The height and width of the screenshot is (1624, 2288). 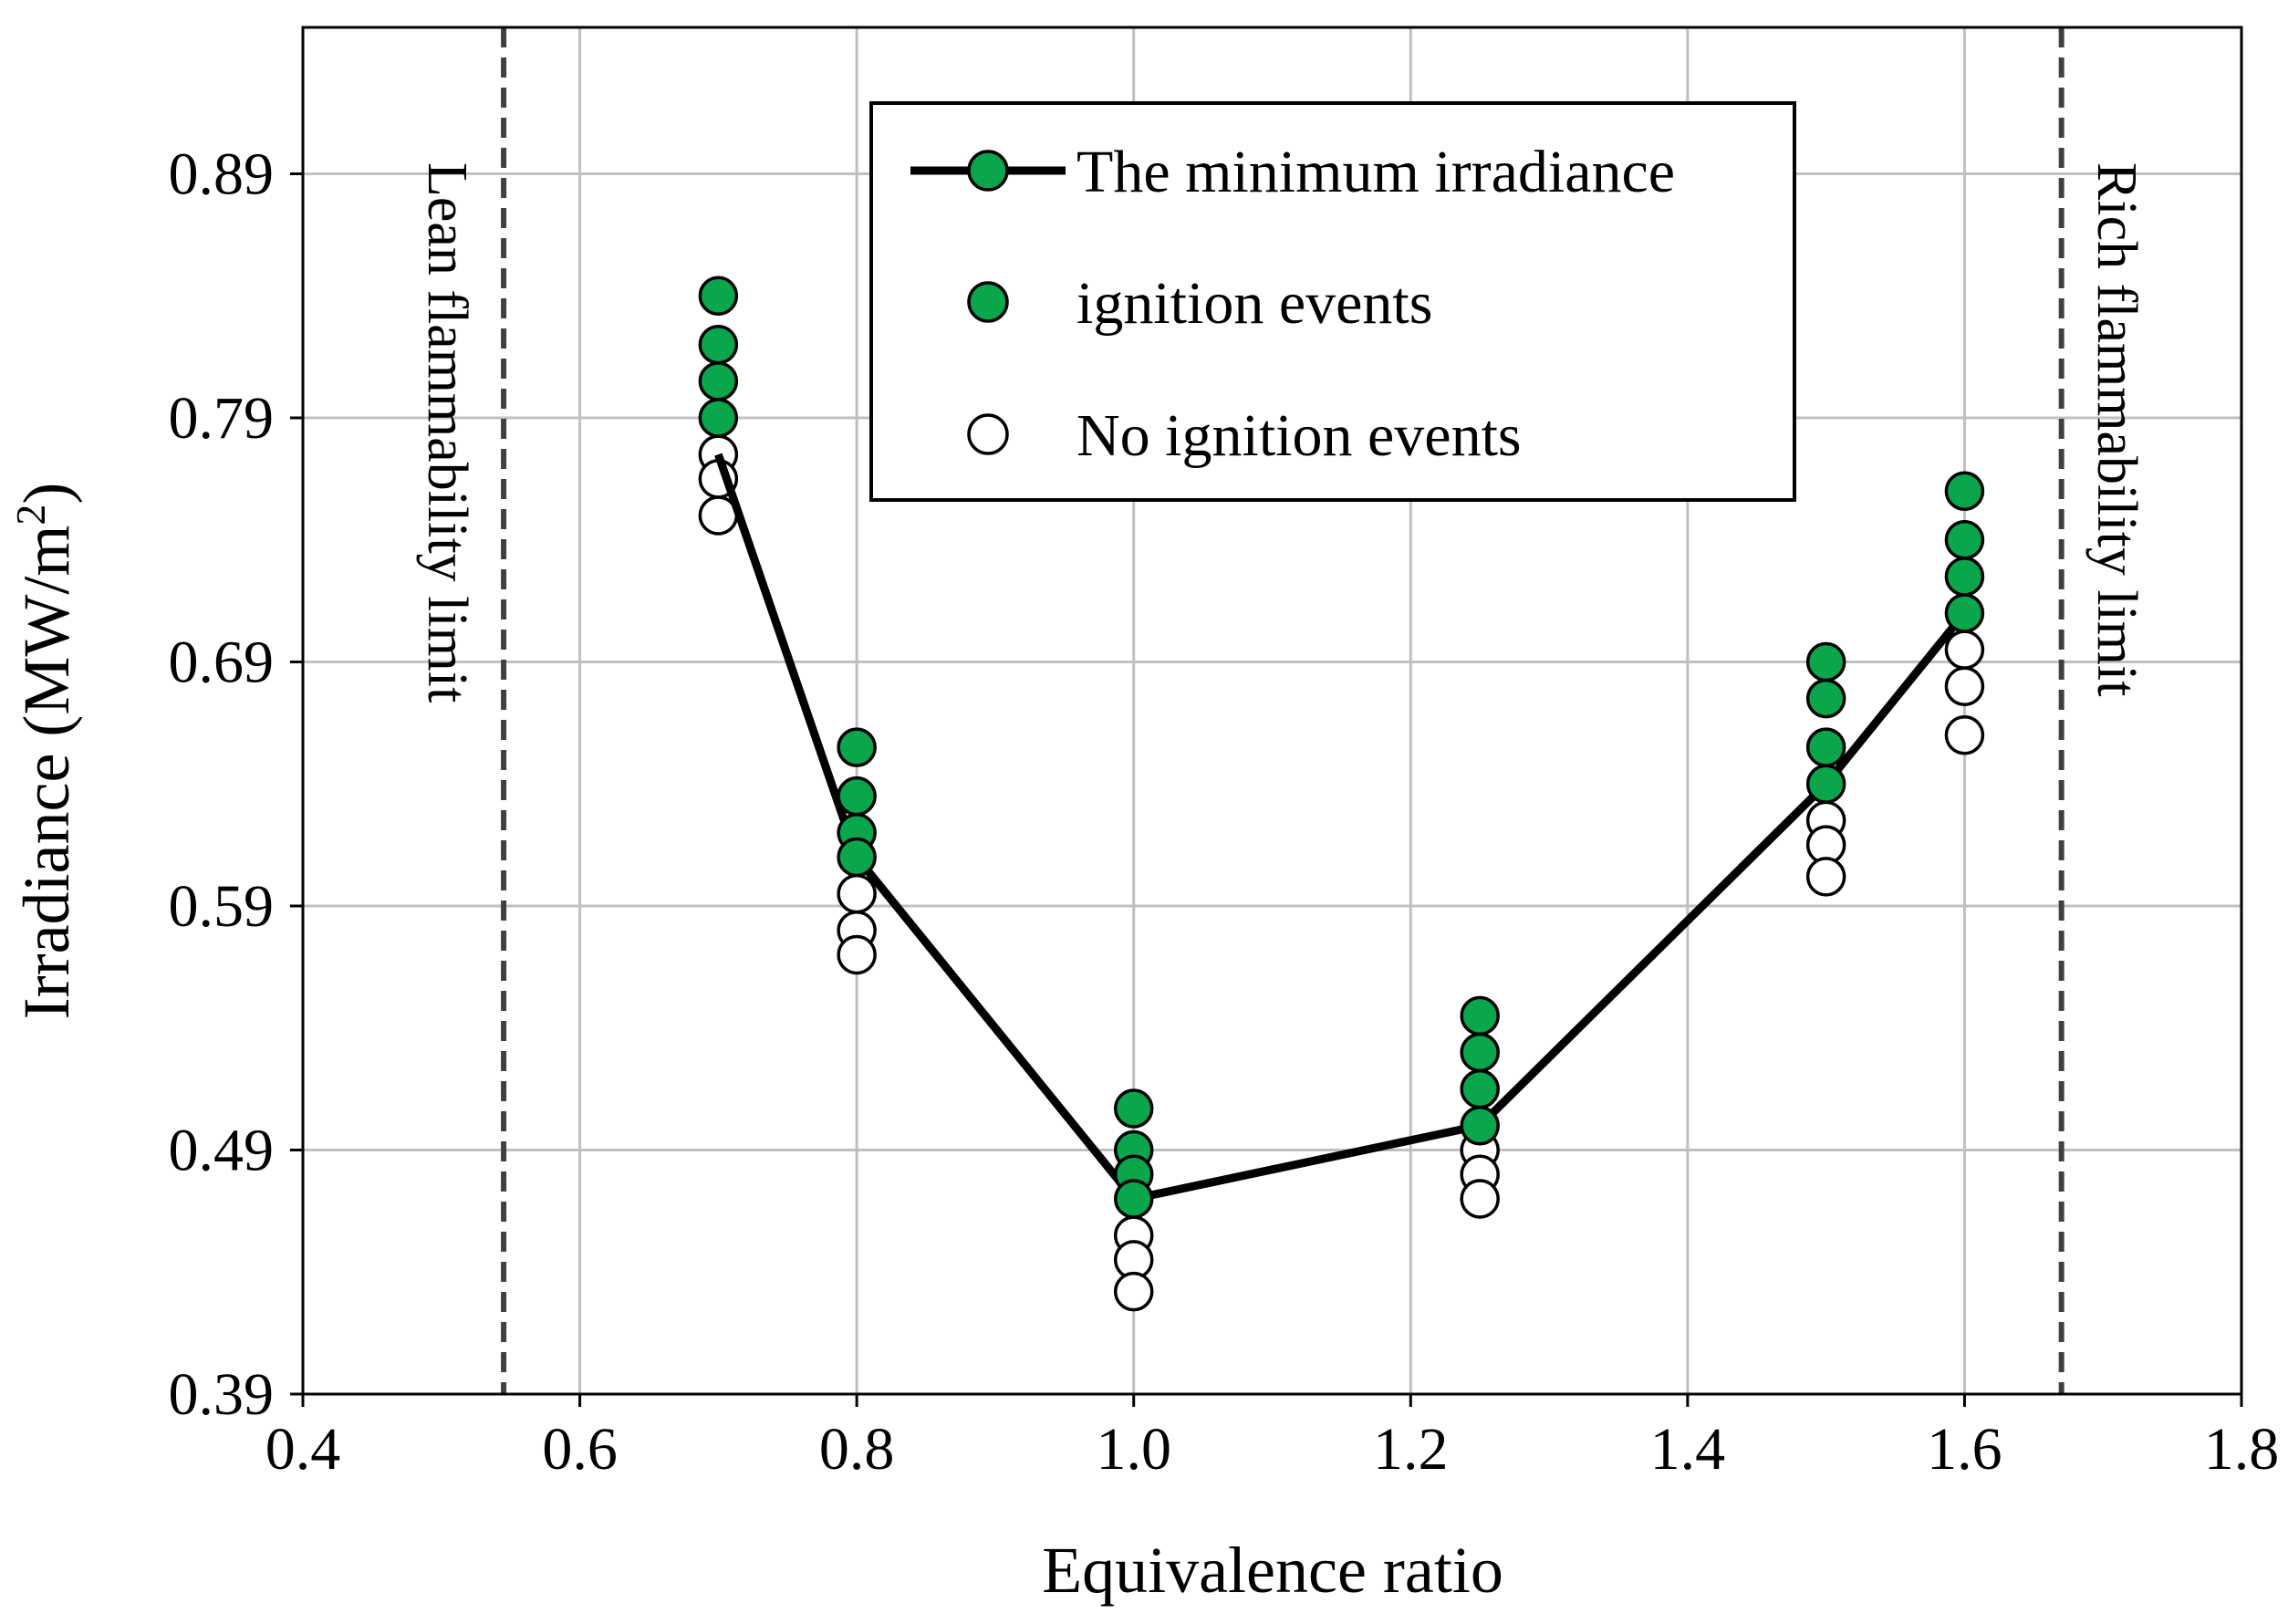 What do you see at coordinates (1133, 1449) in the screenshot?
I see `x-tick-label: 1.0` at bounding box center [1133, 1449].